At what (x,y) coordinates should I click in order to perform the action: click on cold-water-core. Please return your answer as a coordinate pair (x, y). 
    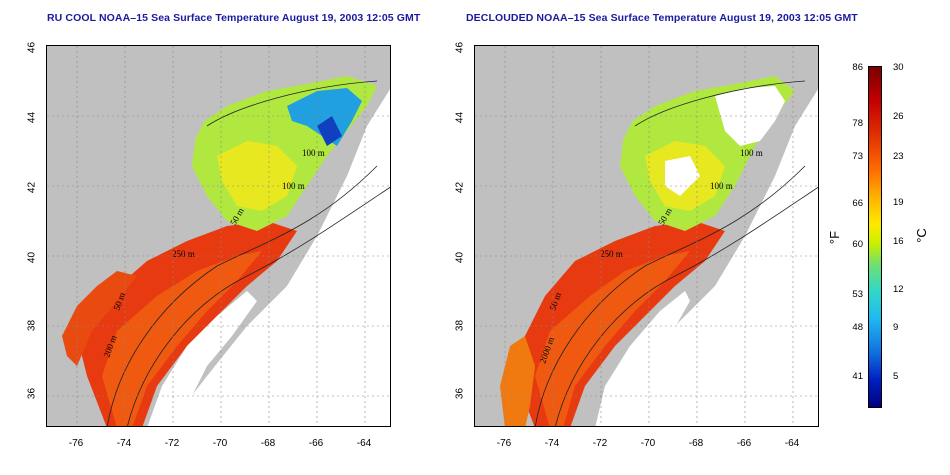
    Looking at the image, I should click on (324, 117).